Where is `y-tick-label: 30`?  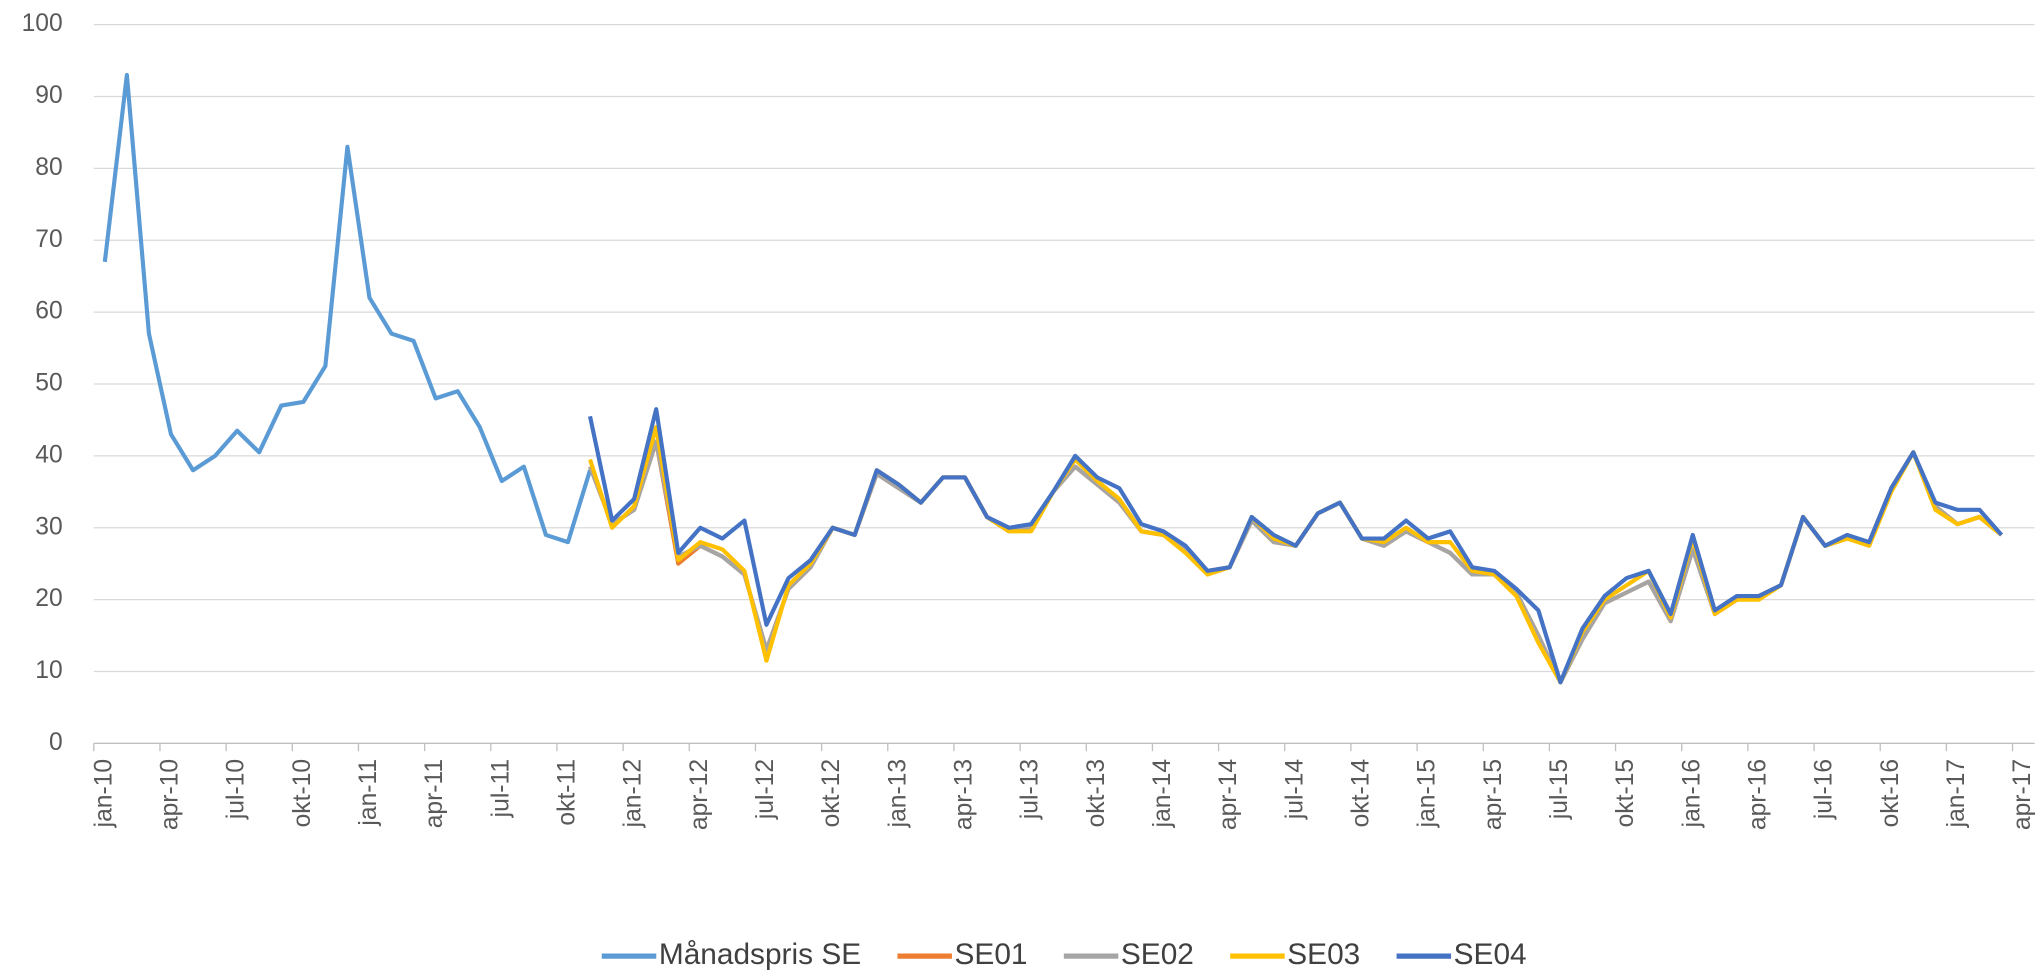
y-tick-label: 30 is located at coordinates (48, 526).